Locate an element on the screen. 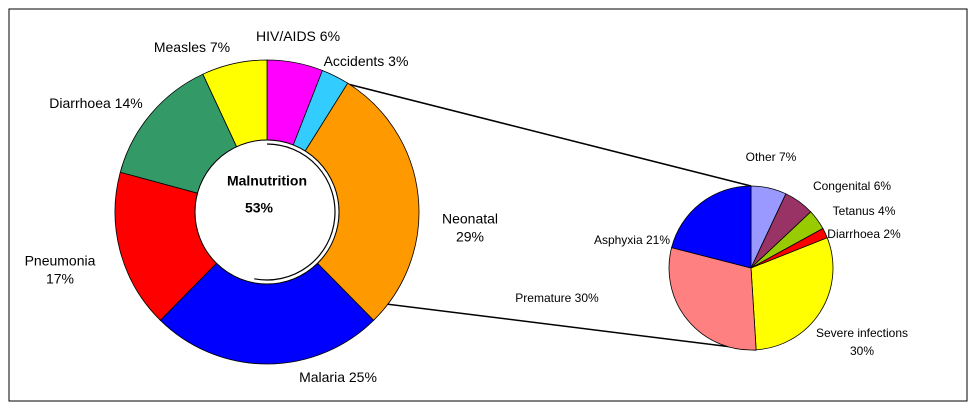  slice-label: Diarrhoea 14% is located at coordinates (95, 103).